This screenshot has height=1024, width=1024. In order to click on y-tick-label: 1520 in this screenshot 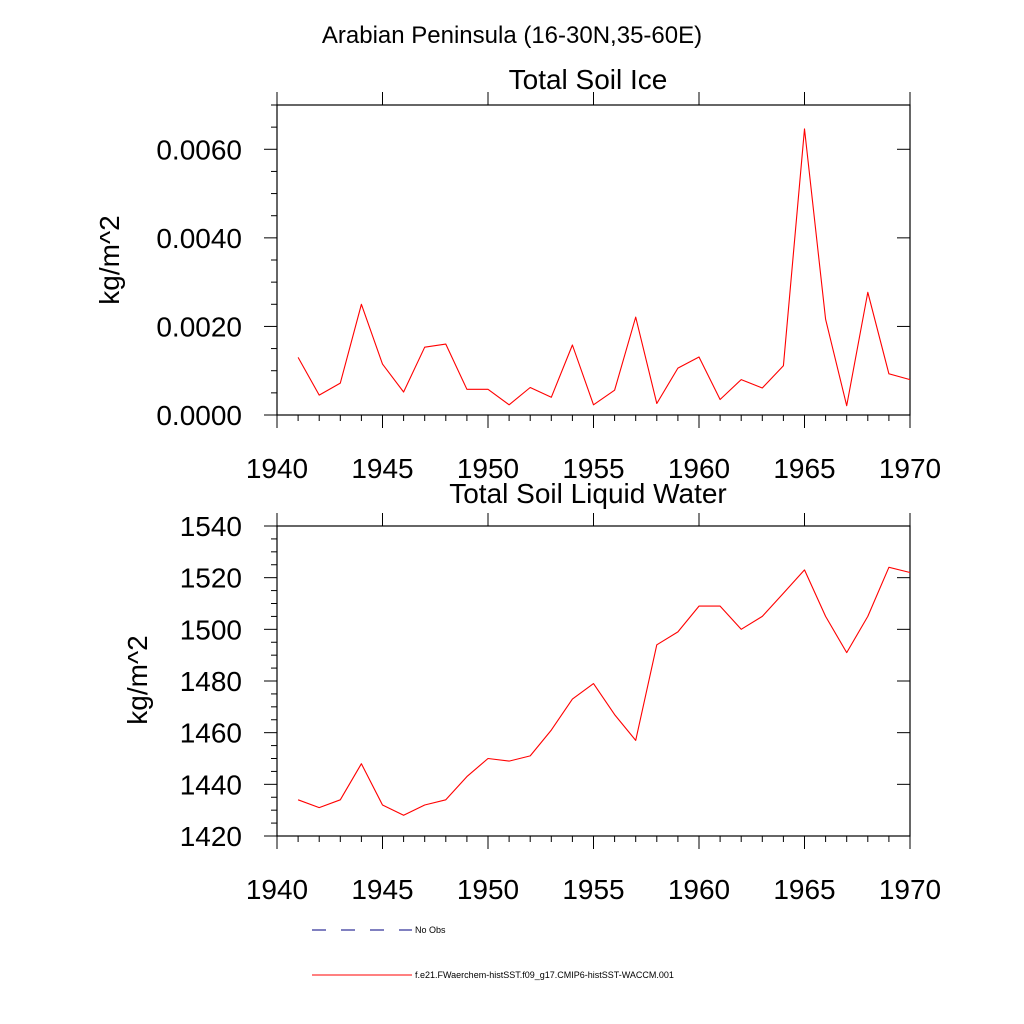, I will do `click(211, 578)`.